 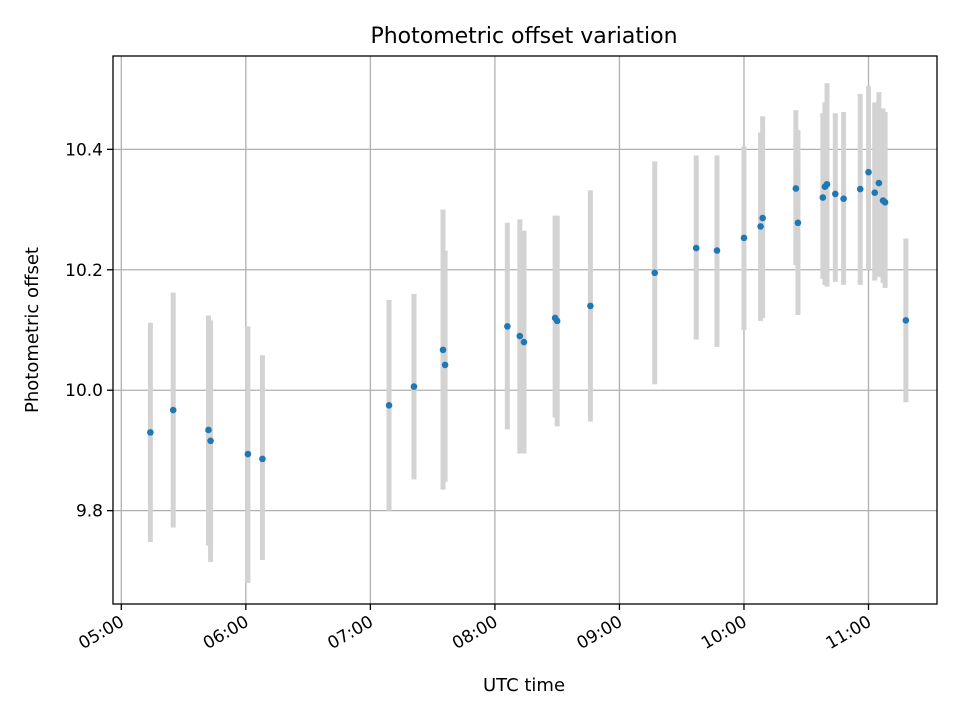 I want to click on x-tick-label: 05:00, so click(x=101, y=633).